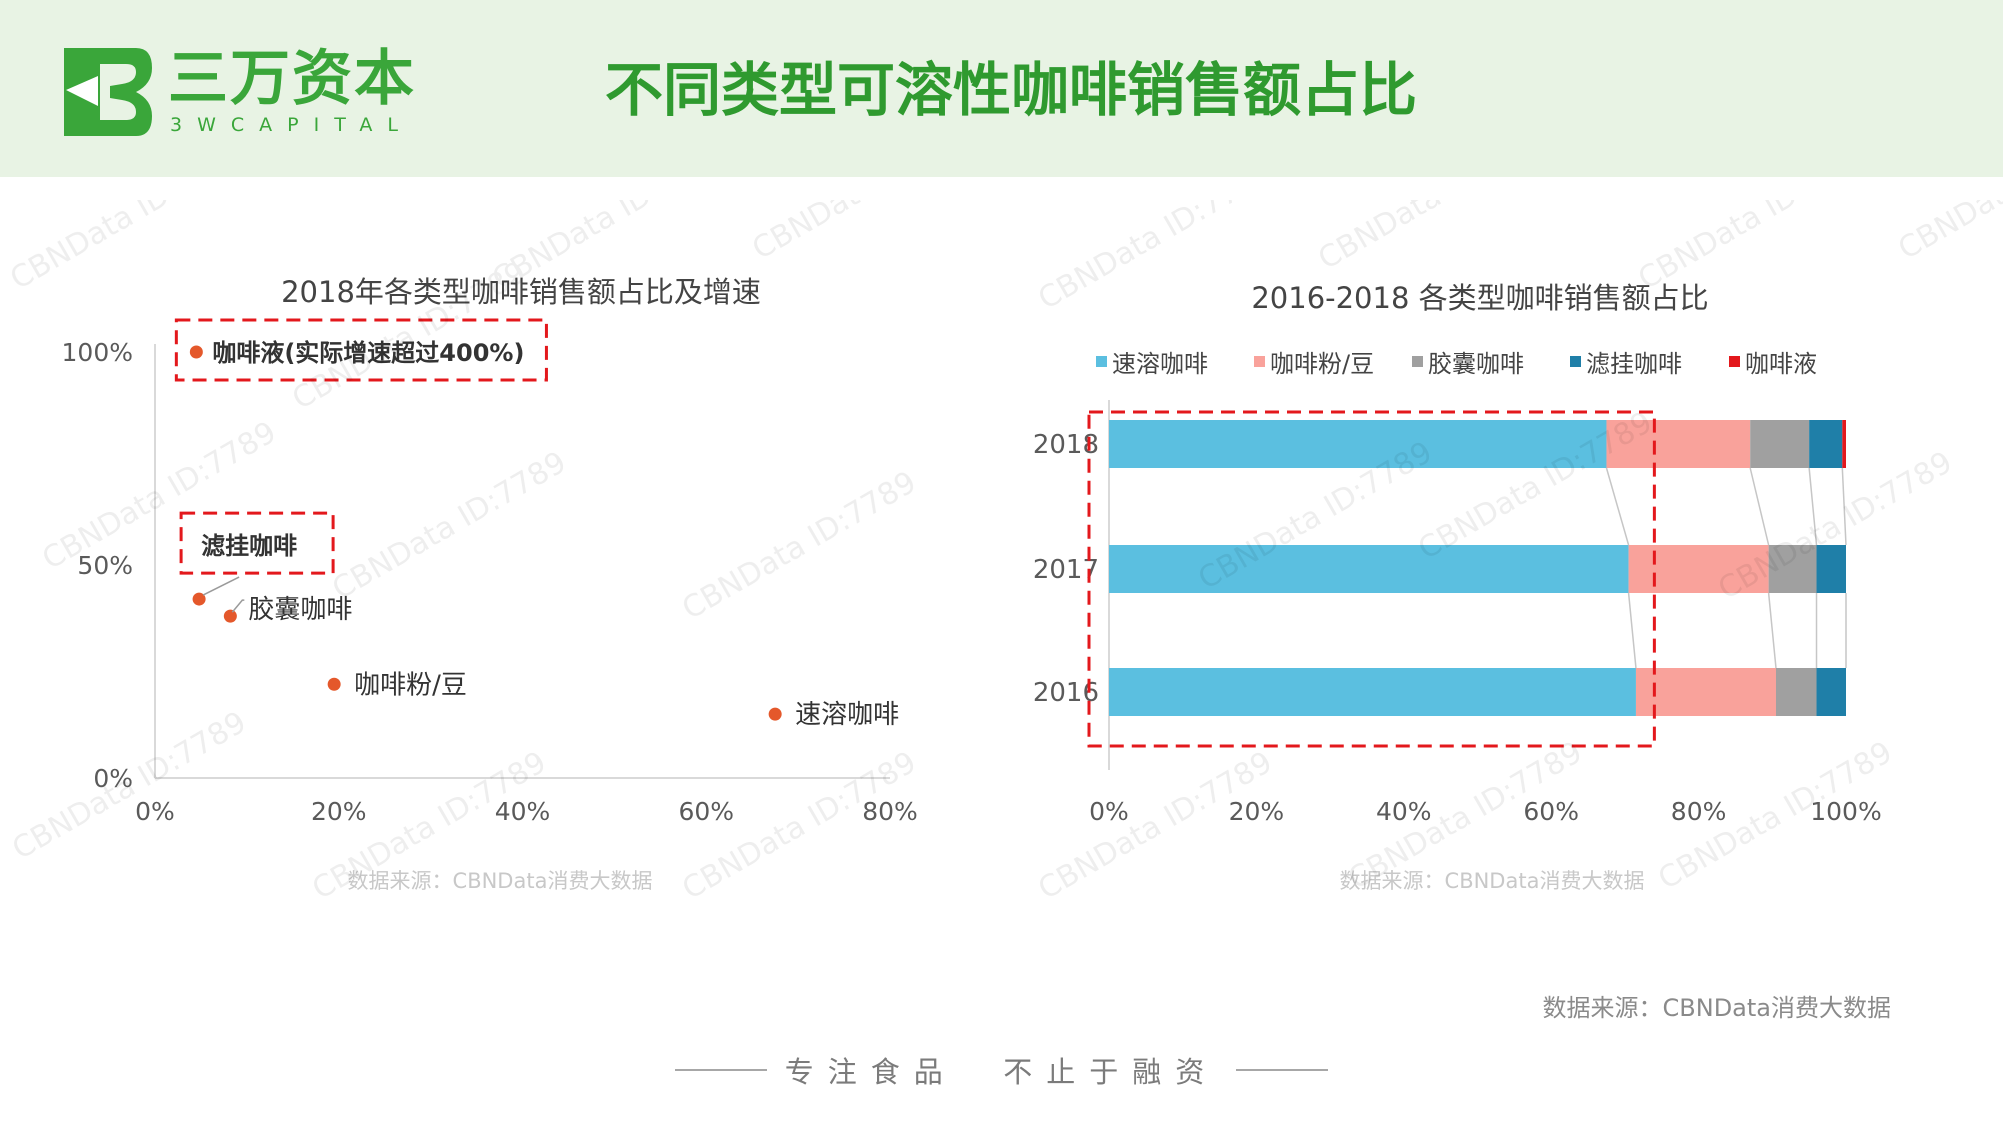 The width and height of the screenshot is (2003, 1124). Describe the element at coordinates (1476, 364) in the screenshot. I see `legend-label: 胶囊咖啡` at that location.